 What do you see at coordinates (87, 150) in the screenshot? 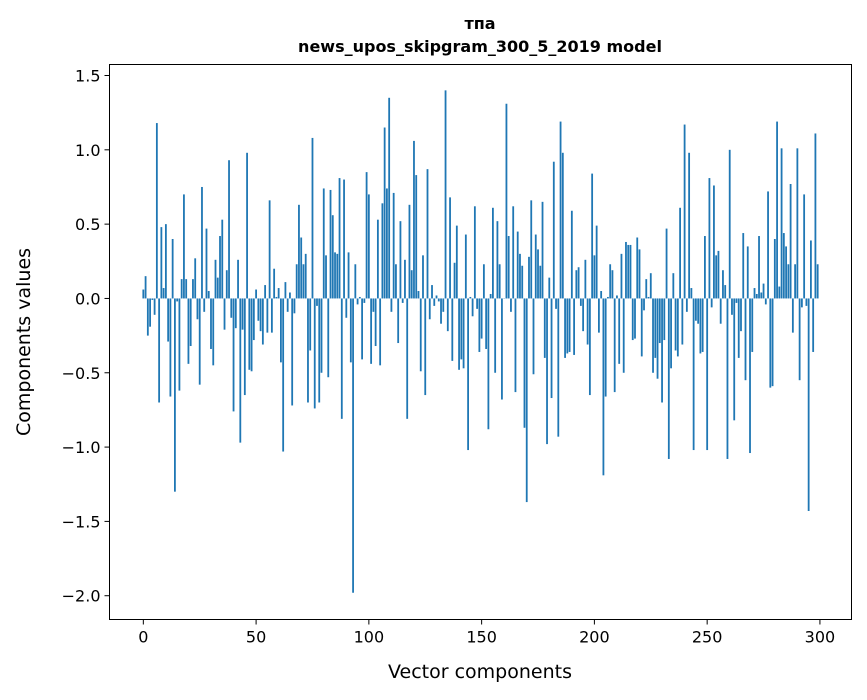
I see `y-tick-label: 1.0` at bounding box center [87, 150].